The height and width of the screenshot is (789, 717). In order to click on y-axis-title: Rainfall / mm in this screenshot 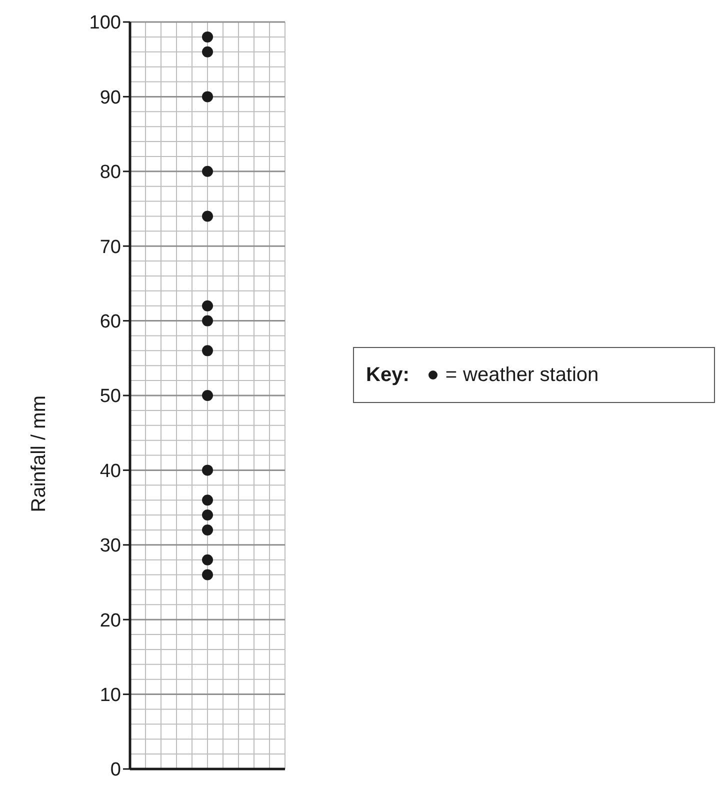, I will do `click(39, 454)`.